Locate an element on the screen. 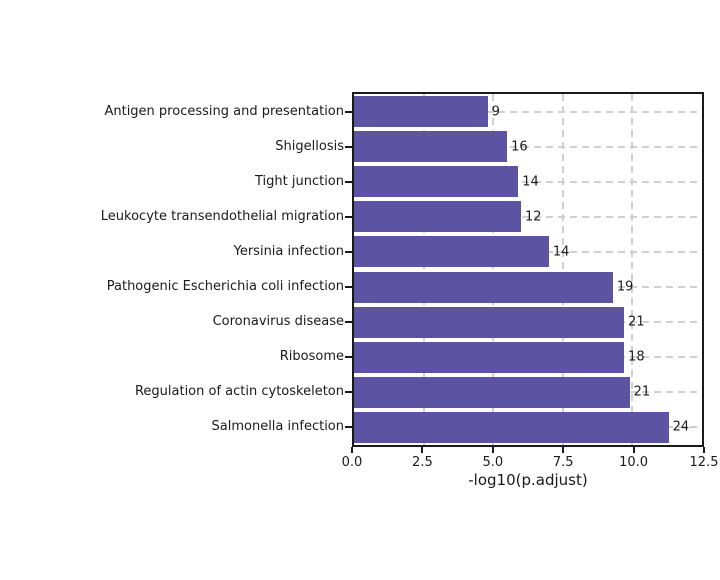 The image size is (720, 580). y-axis-category-label: Ribosome is located at coordinates (311, 357).